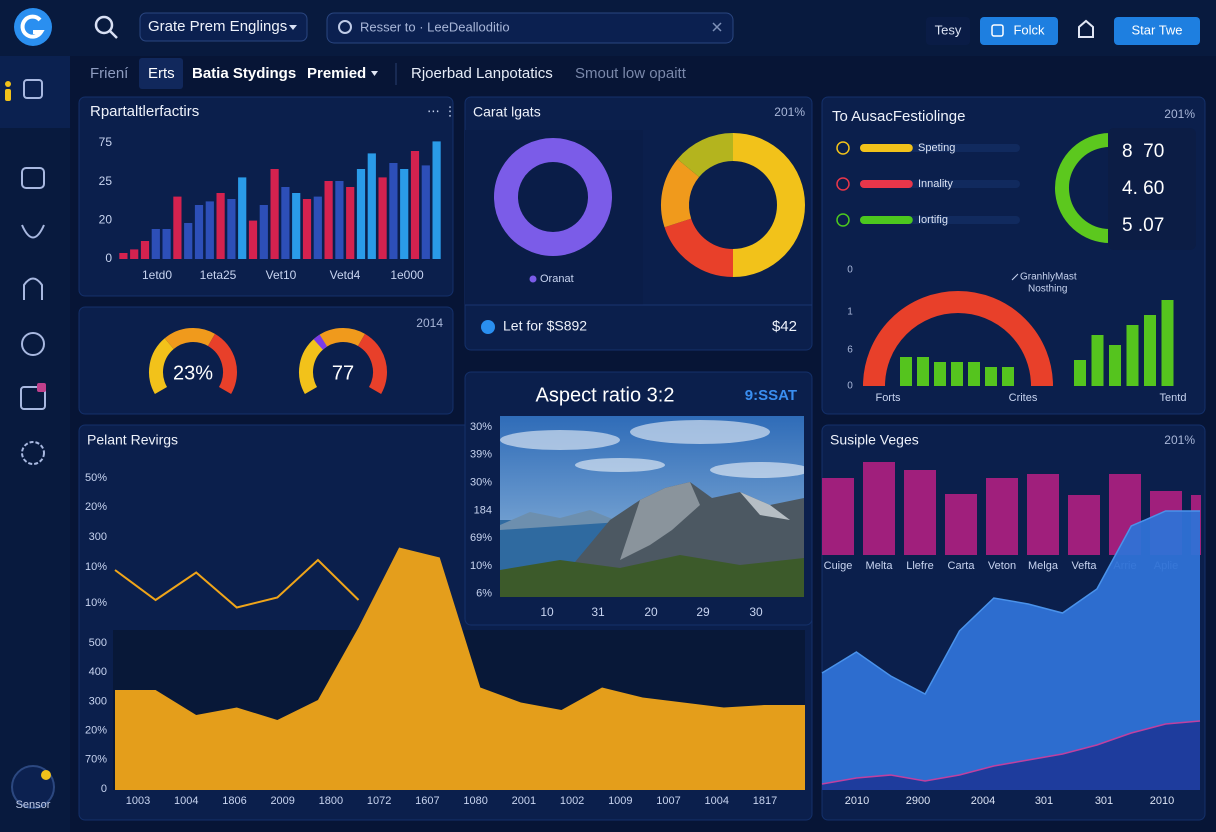 The width and height of the screenshot is (1216, 832). I want to click on x-tick-label: 1806, so click(234, 801).